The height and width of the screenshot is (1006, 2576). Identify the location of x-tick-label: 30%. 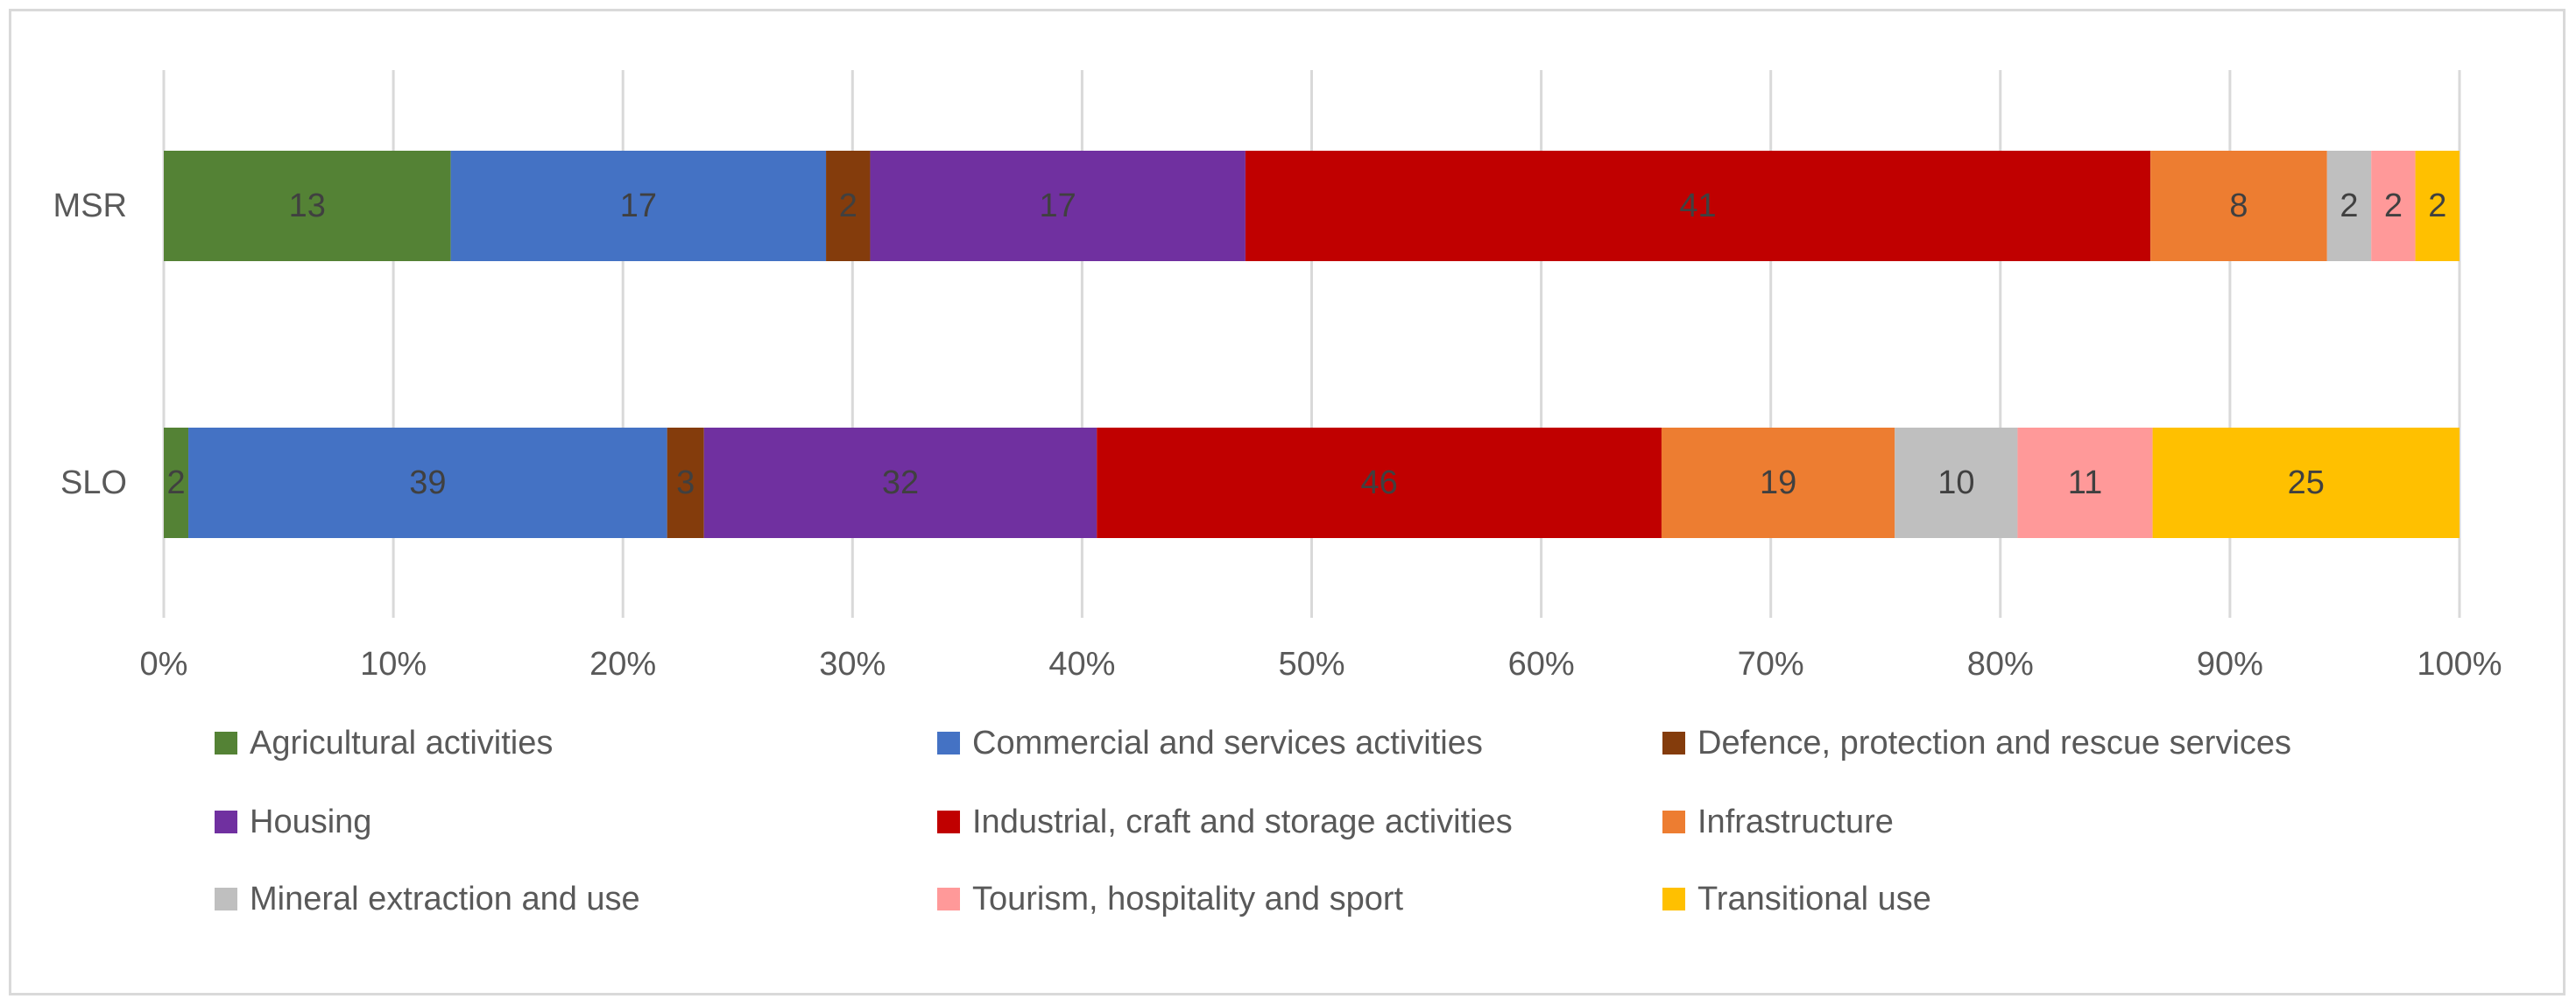
(852, 664).